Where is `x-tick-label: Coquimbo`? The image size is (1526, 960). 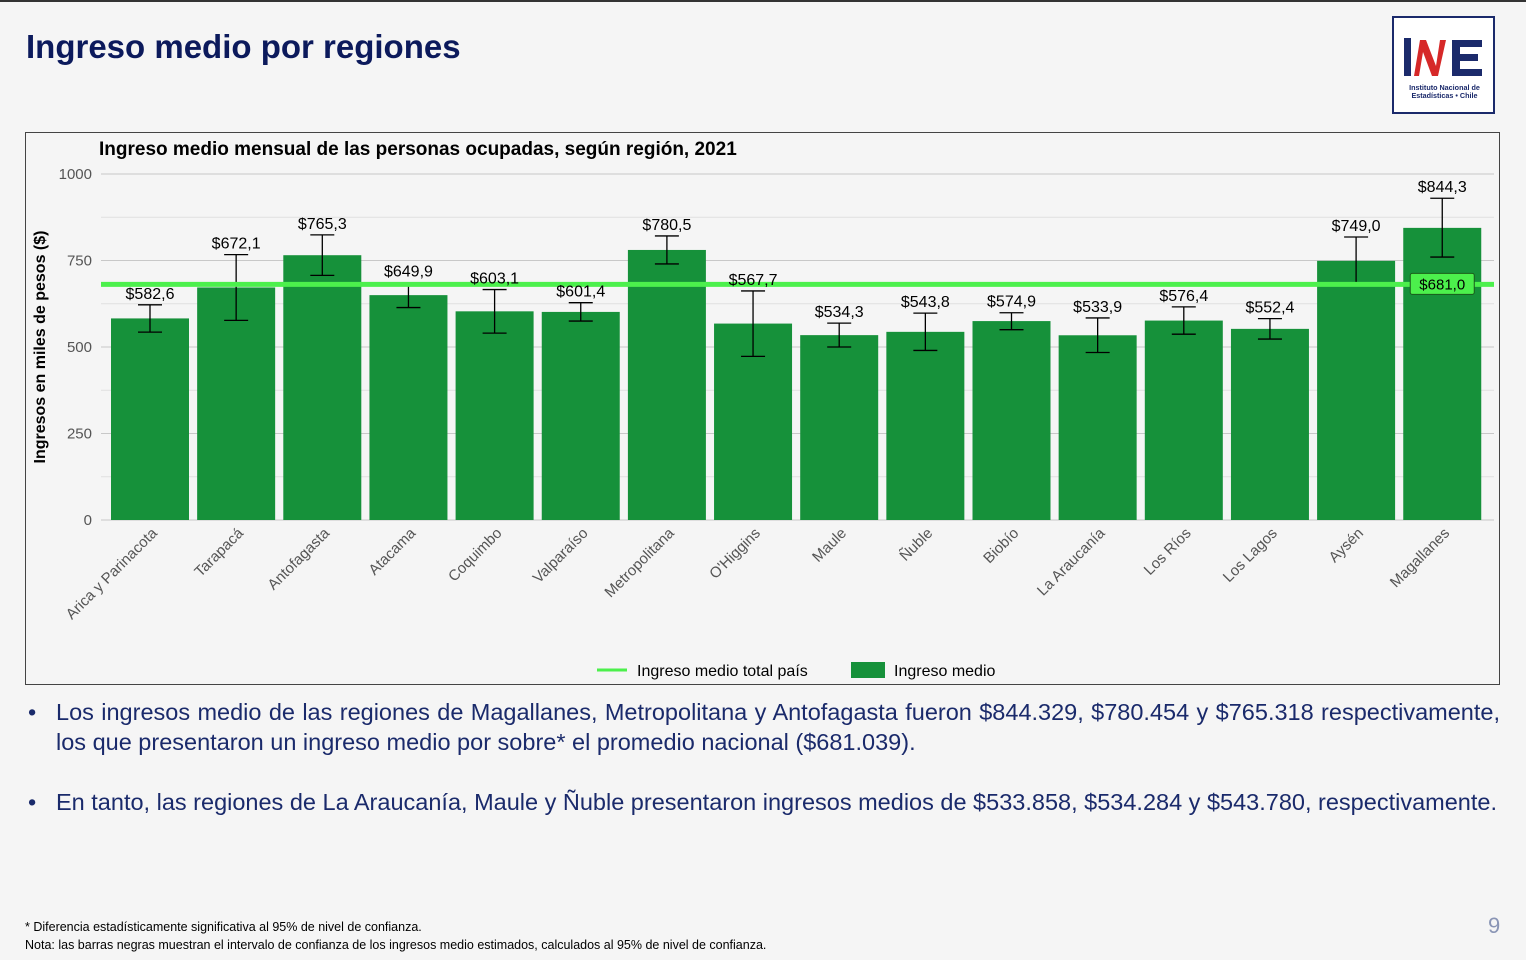 x-tick-label: Coquimbo is located at coordinates (475, 555).